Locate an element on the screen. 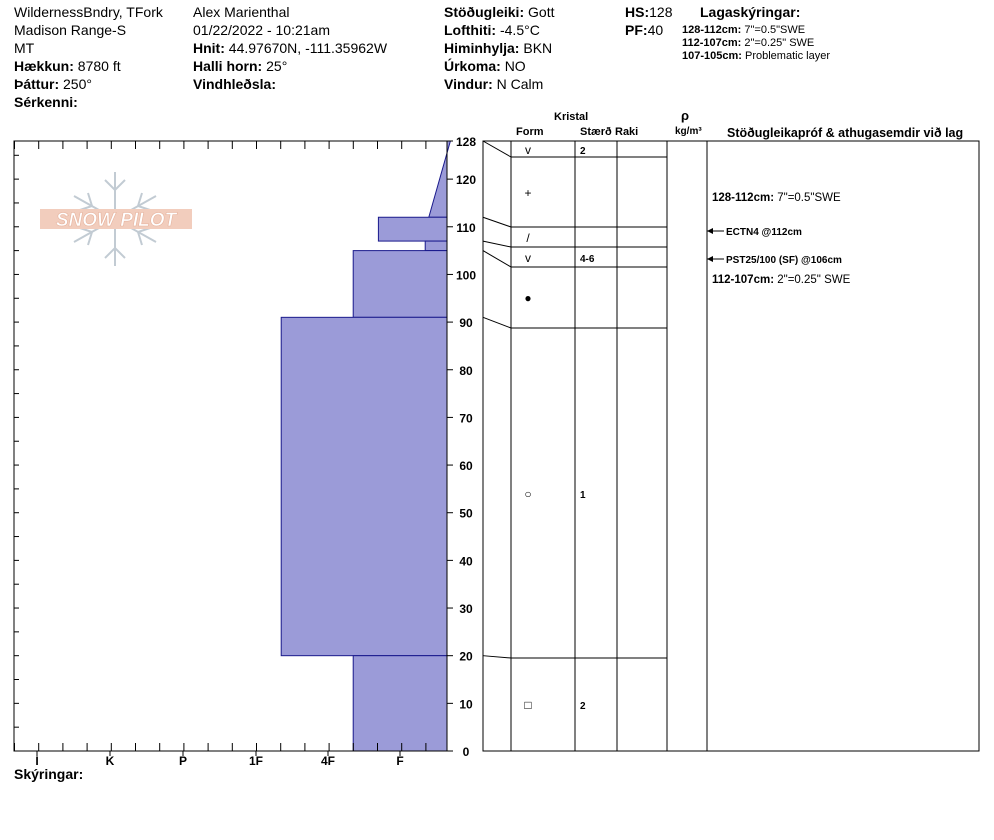 This screenshot has width=994, height=840. hs-label: HS: is located at coordinates (637, 12).